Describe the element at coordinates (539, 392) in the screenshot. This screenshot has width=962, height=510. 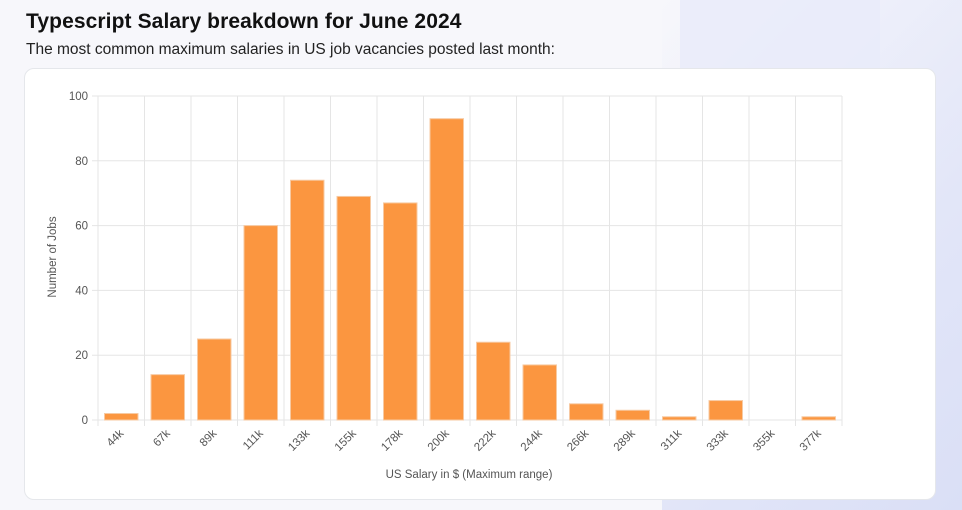
I see `bar-244k` at that location.